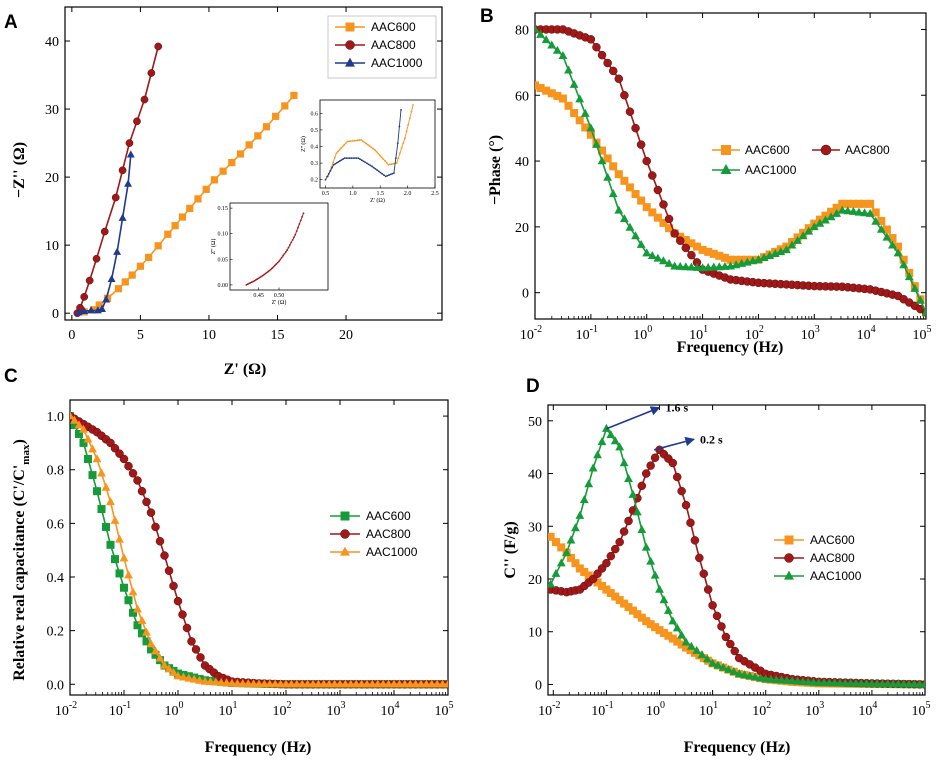 This screenshot has width=948, height=768. I want to click on legend-marker-AAC600, so click(726, 150).